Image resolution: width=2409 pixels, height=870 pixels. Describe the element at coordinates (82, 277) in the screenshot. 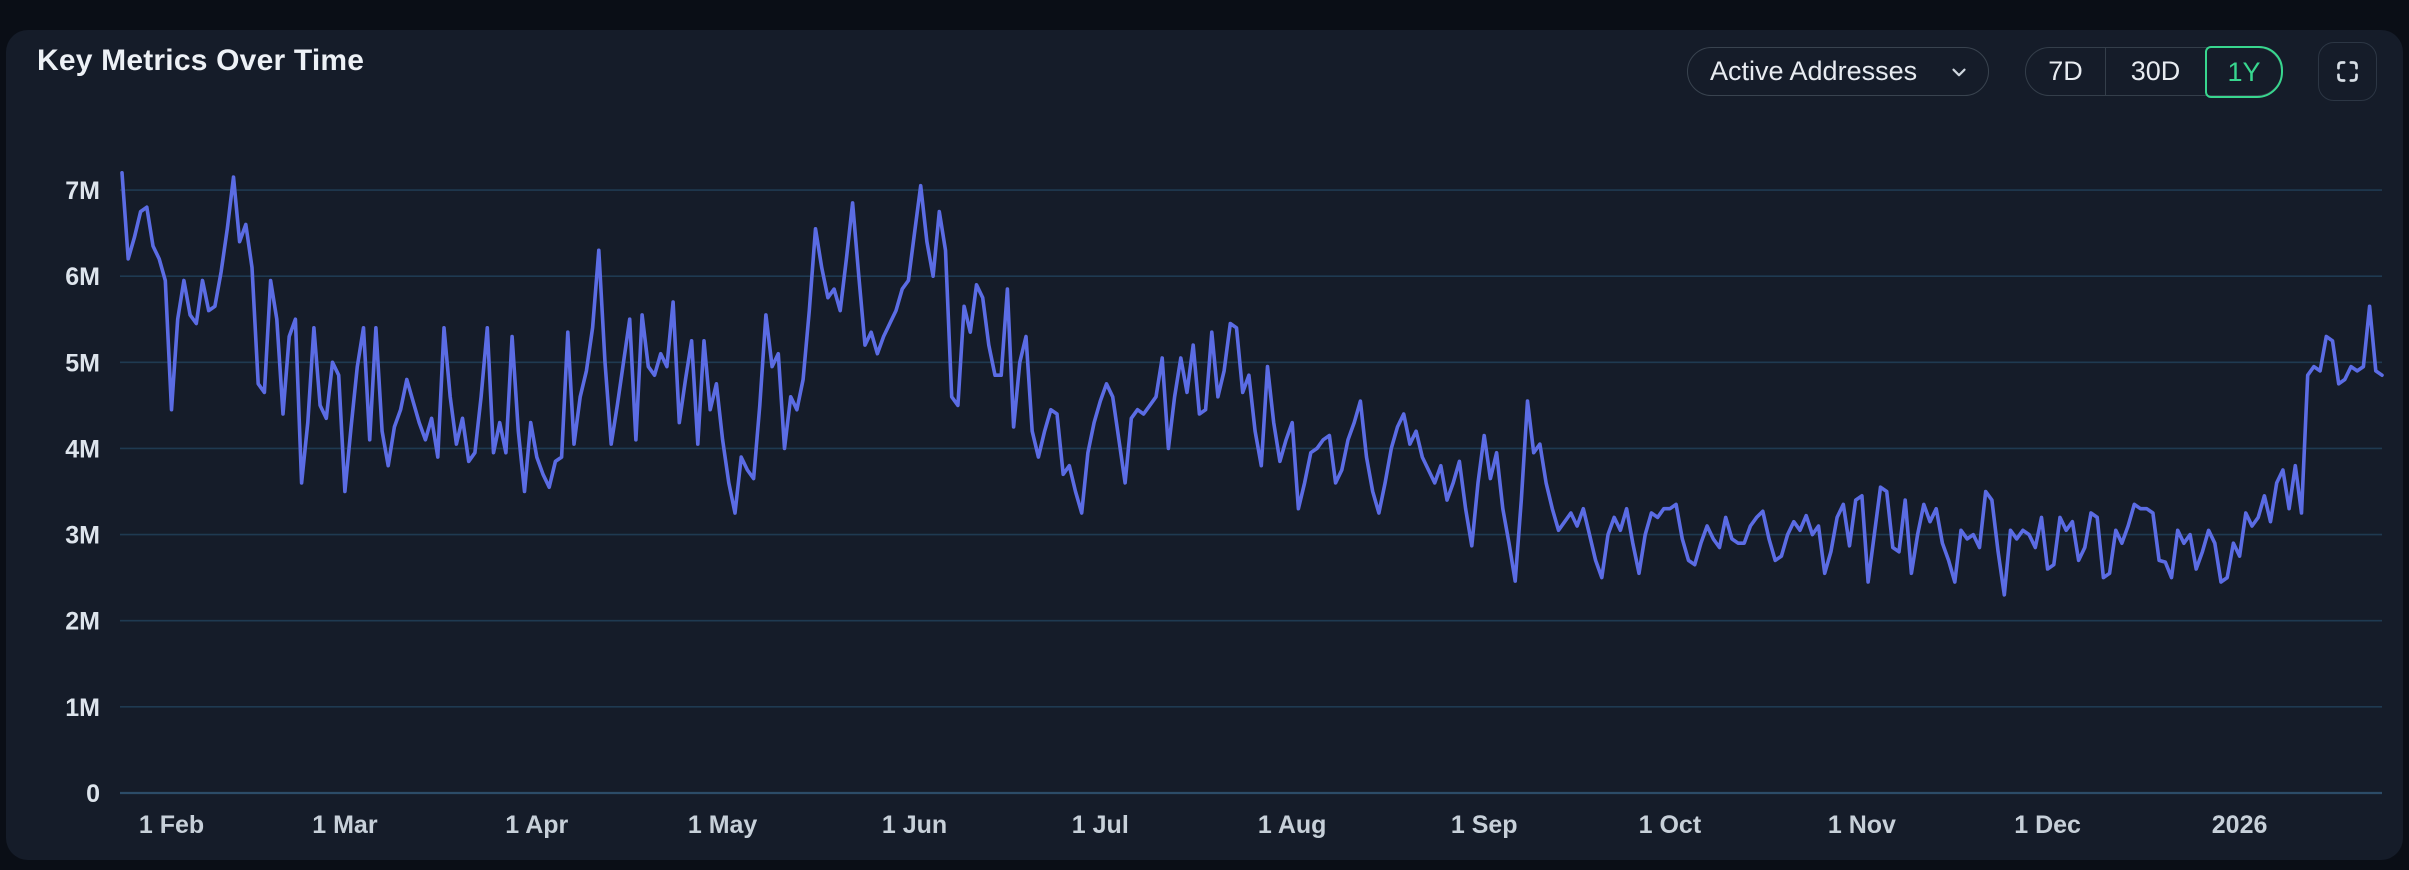

I see `y-axis-tick-label: 6M` at that location.